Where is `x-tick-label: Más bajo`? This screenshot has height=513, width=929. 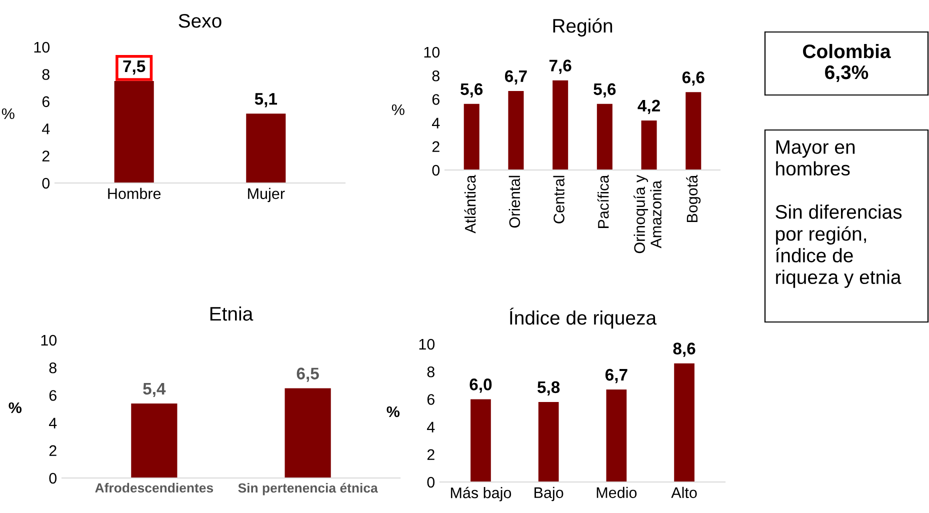
x-tick-label: Más bajo is located at coordinates (481, 494).